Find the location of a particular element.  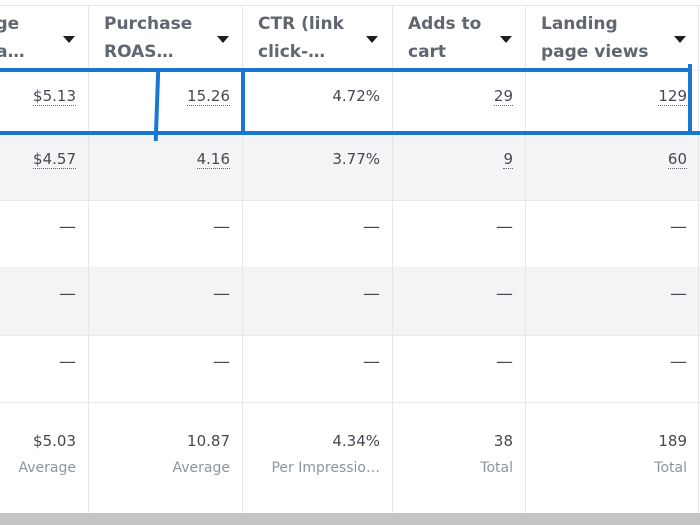

summary-cell: 38 Total is located at coordinates (458, 454).